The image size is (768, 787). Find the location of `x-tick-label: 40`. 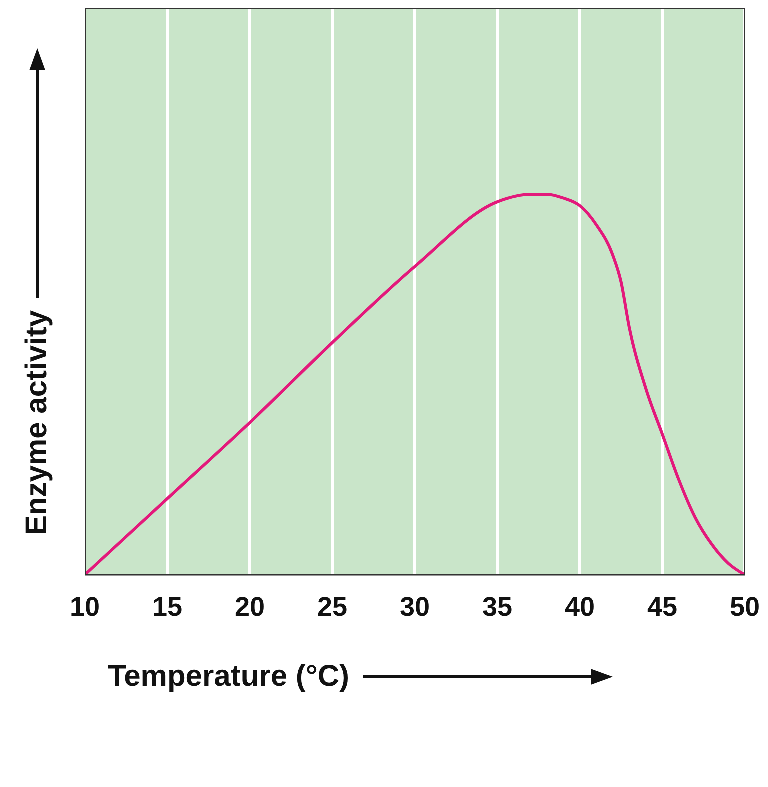

x-tick-label: 40 is located at coordinates (580, 607).